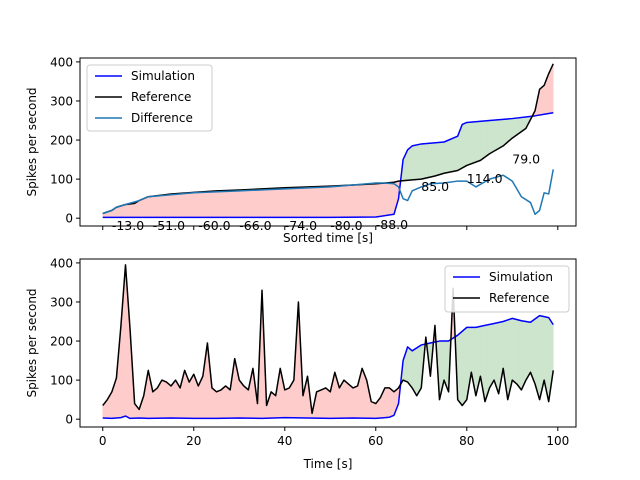 The image size is (640, 480). I want to click on bottom-chart-x-tick-label: 100, so click(557, 441).